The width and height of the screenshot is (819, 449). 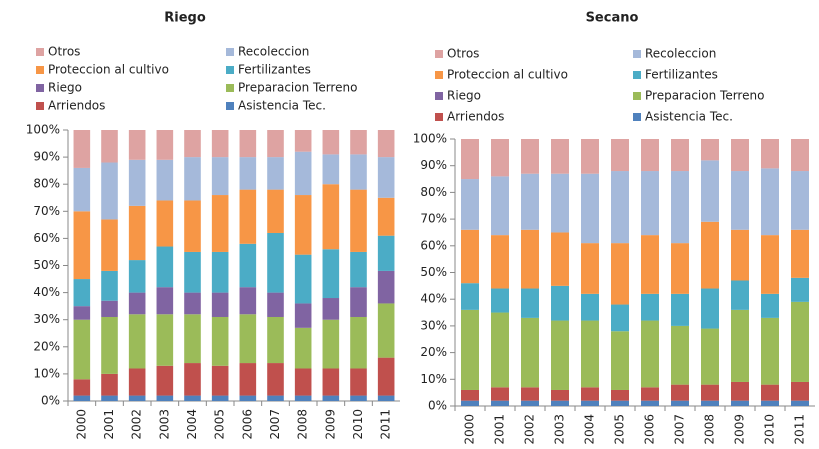 What do you see at coordinates (46, 292) in the screenshot?
I see `y-tick-label: 40%` at bounding box center [46, 292].